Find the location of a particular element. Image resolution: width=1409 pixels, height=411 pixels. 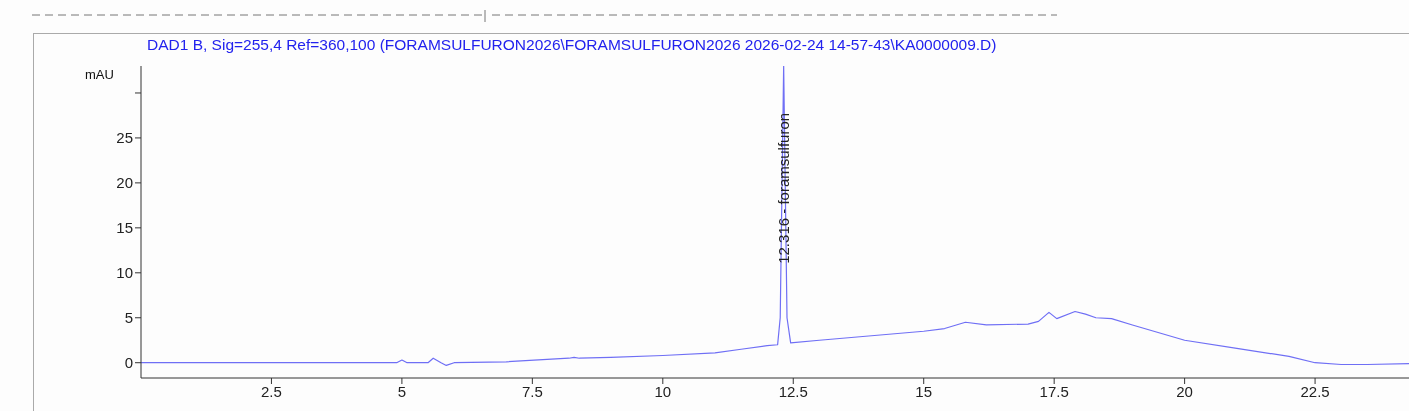

x-tick-label: 22.5 is located at coordinates (1315, 391).